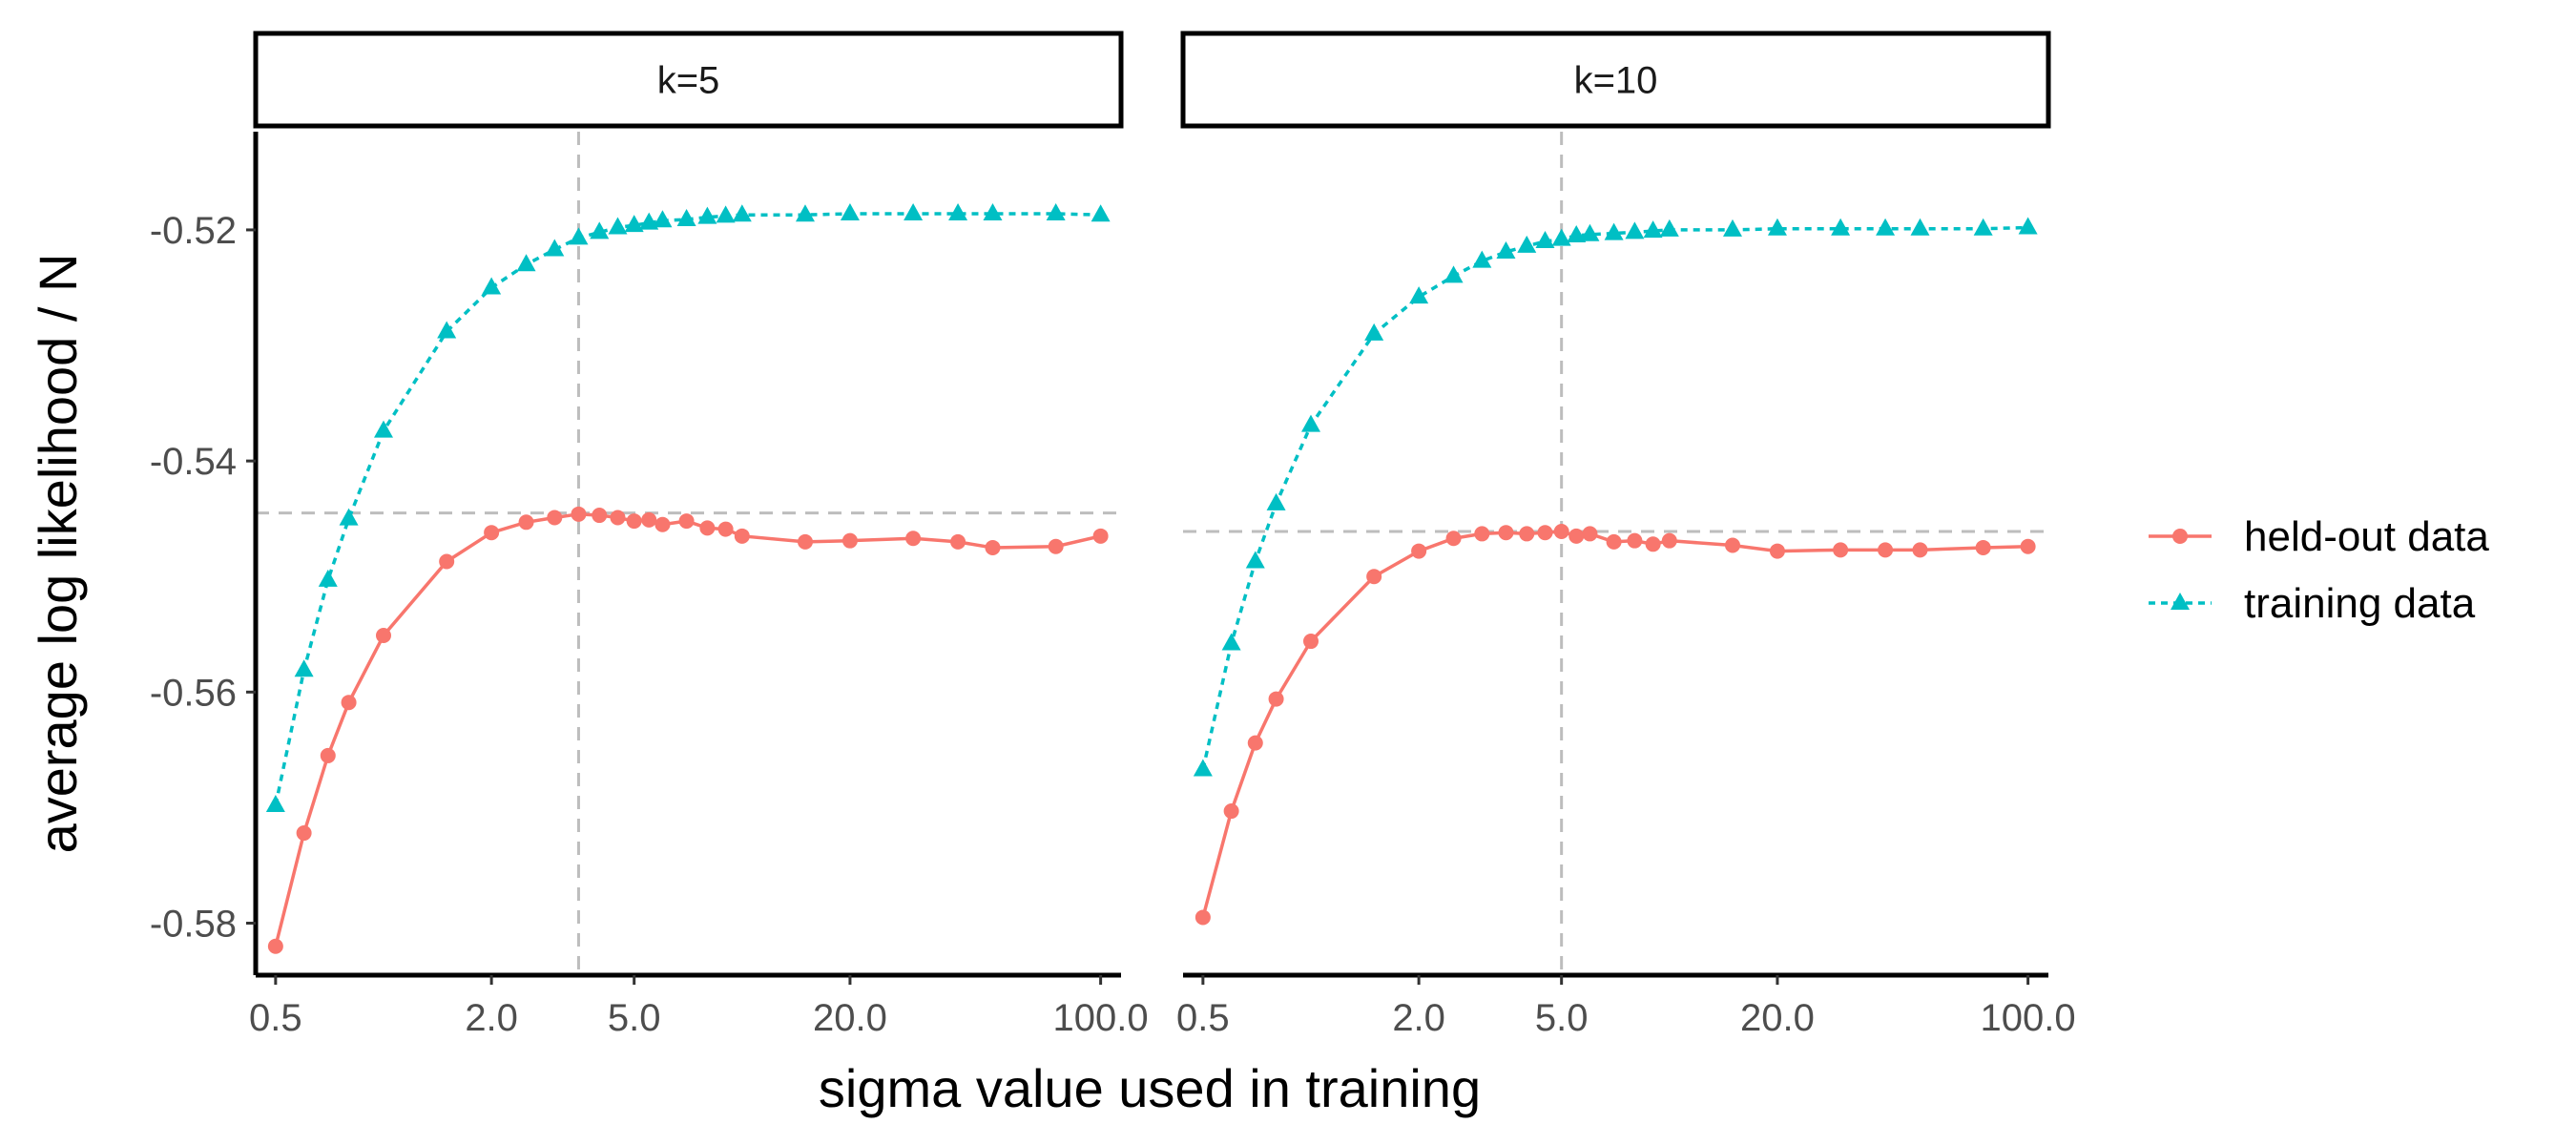  Describe the element at coordinates (2366, 536) in the screenshot. I see `legend-label: held-out data` at that location.